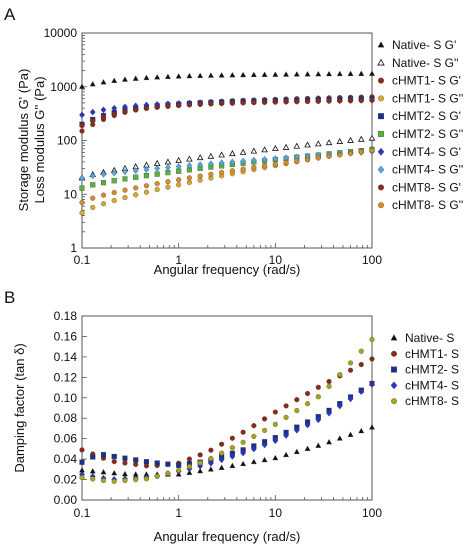 This screenshot has height=550, width=473. I want to click on y-tick-label: 0.16, so click(66, 336).